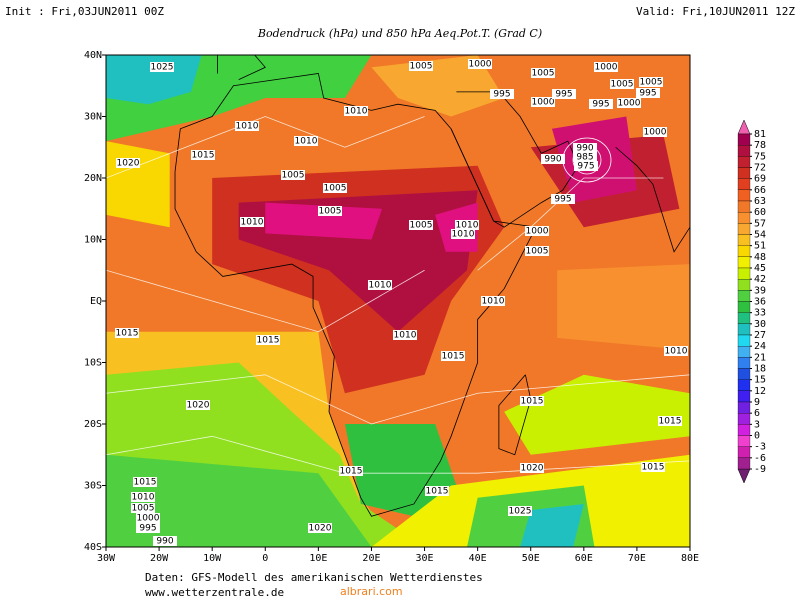  What do you see at coordinates (760, 380) in the screenshot?
I see `colorbar-label: 15` at bounding box center [760, 380].